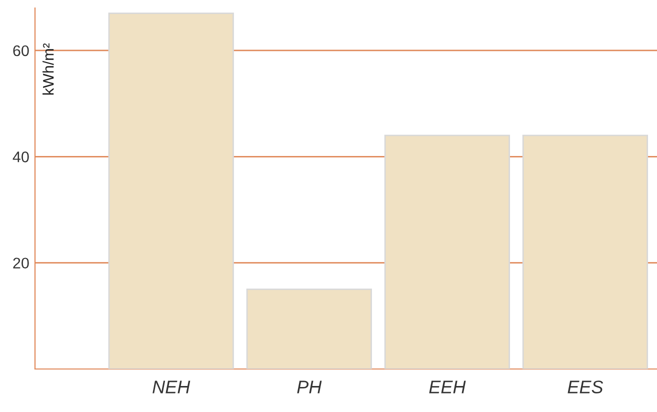 The width and height of the screenshot is (657, 412). I want to click on y-axis-title: kWh/m², so click(48, 69).